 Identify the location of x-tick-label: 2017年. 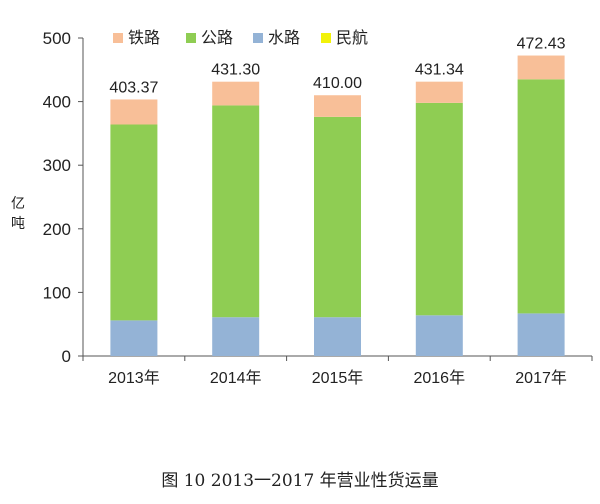
(541, 378).